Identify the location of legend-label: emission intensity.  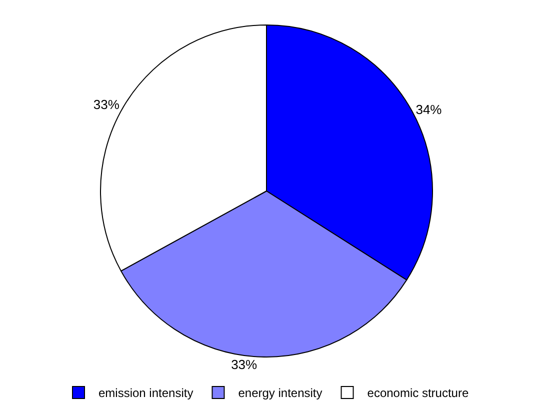
(146, 393).